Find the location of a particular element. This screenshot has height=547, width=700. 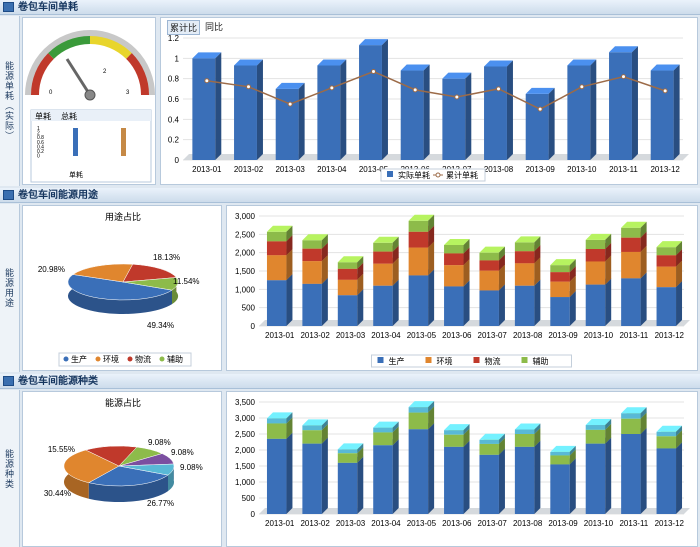

y-tick-label: 1 is located at coordinates (177, 58).